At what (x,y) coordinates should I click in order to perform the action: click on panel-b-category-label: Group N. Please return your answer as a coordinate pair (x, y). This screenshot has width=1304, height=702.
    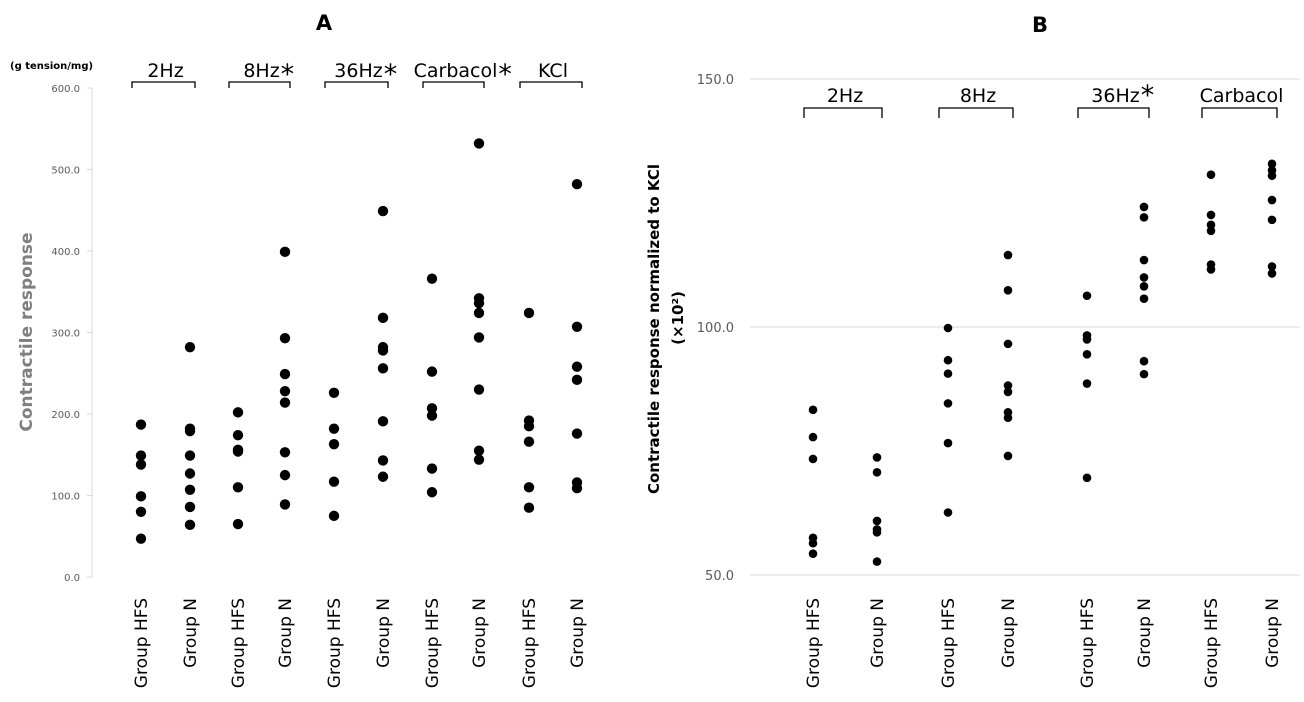
    Looking at the image, I should click on (1145, 633).